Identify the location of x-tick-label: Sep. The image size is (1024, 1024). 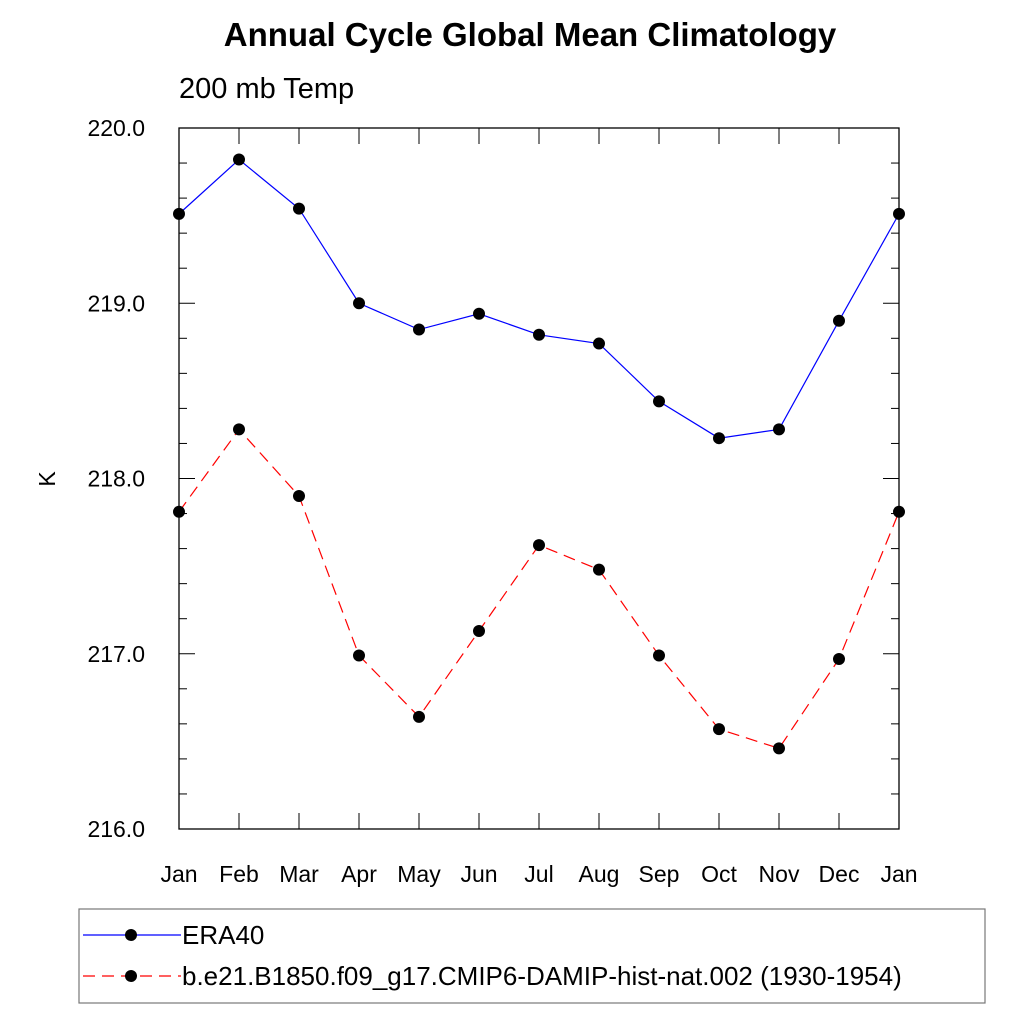
(659, 874).